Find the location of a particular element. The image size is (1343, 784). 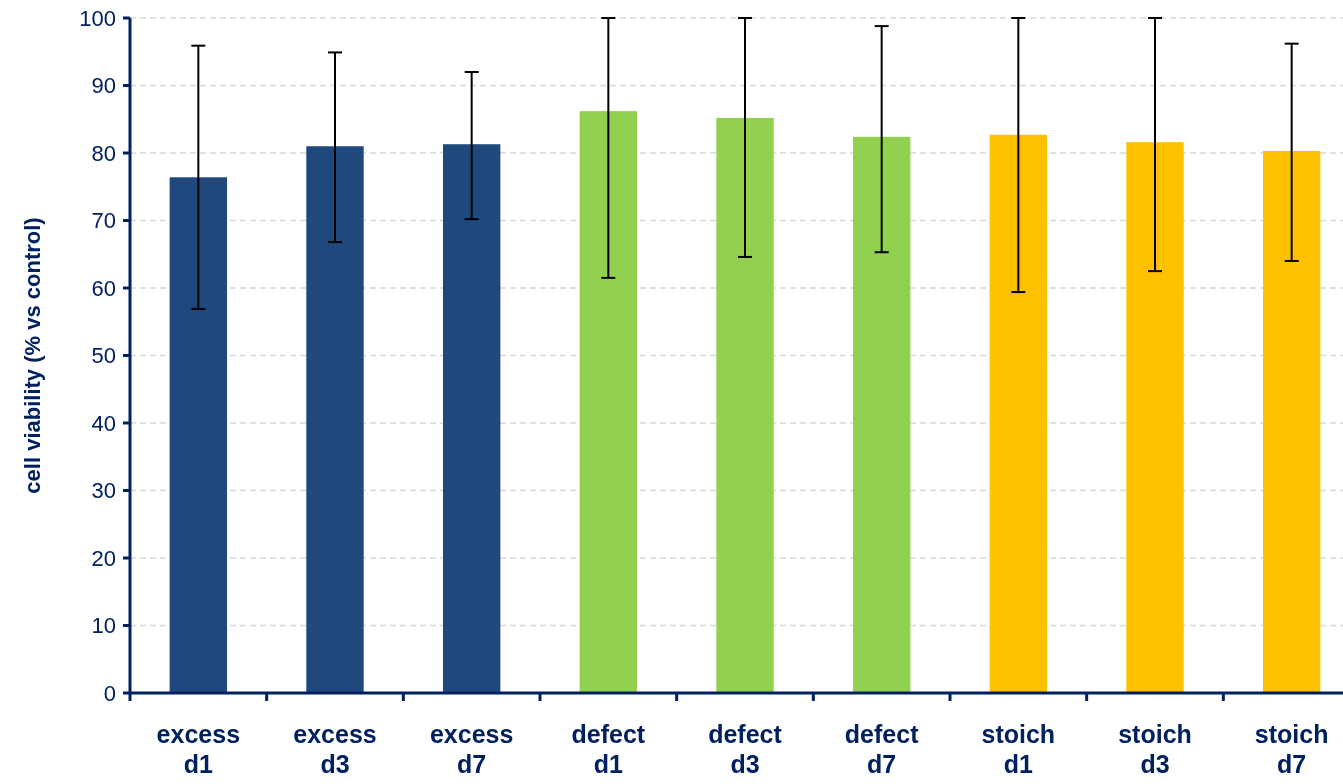

y-axis-title: cell viability (% vs control) is located at coordinates (32, 355).